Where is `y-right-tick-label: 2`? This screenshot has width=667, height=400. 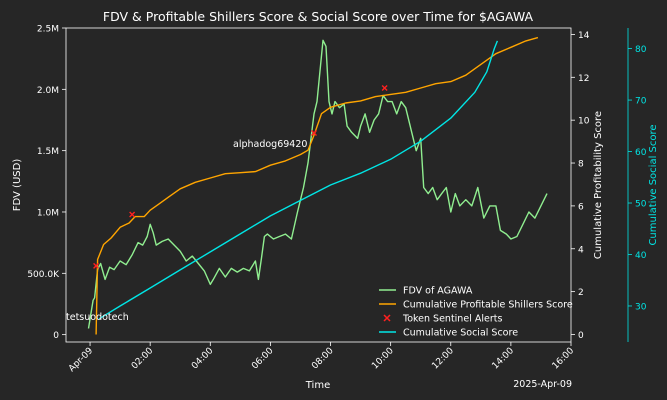
y-right-tick-label: 2 is located at coordinates (581, 293).